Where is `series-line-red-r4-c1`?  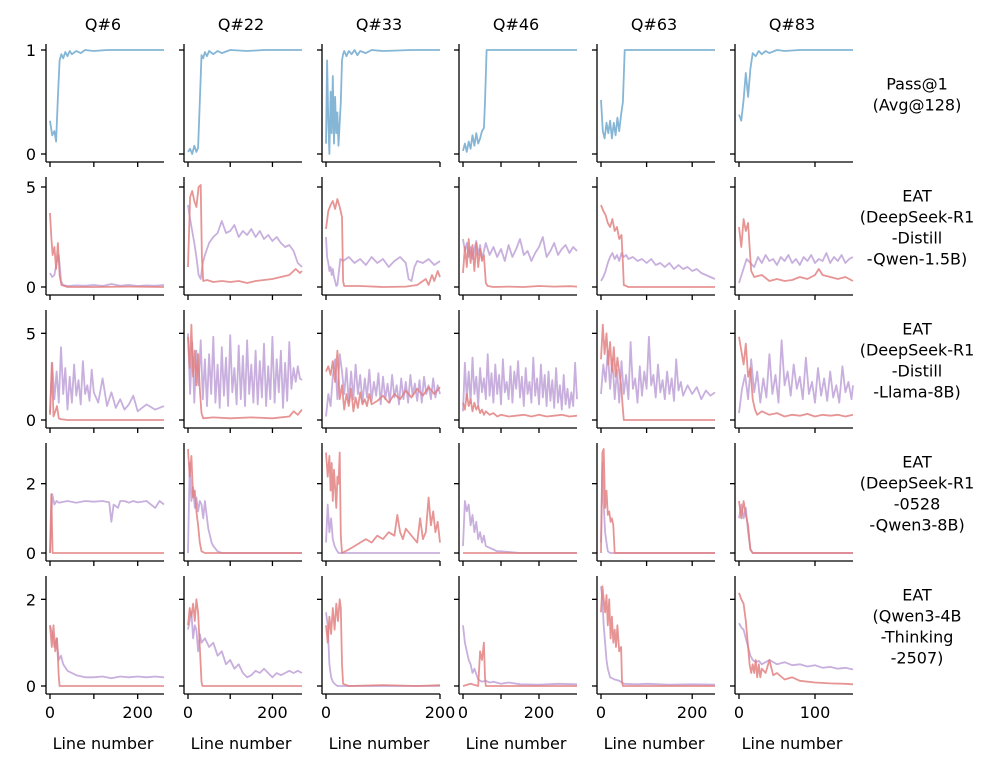
series-line-red-r4-c1 is located at coordinates (244, 642).